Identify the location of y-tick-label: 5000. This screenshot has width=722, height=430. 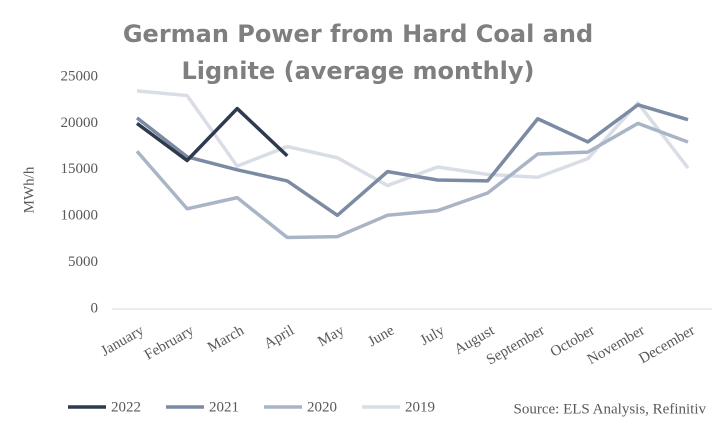
(83, 262).